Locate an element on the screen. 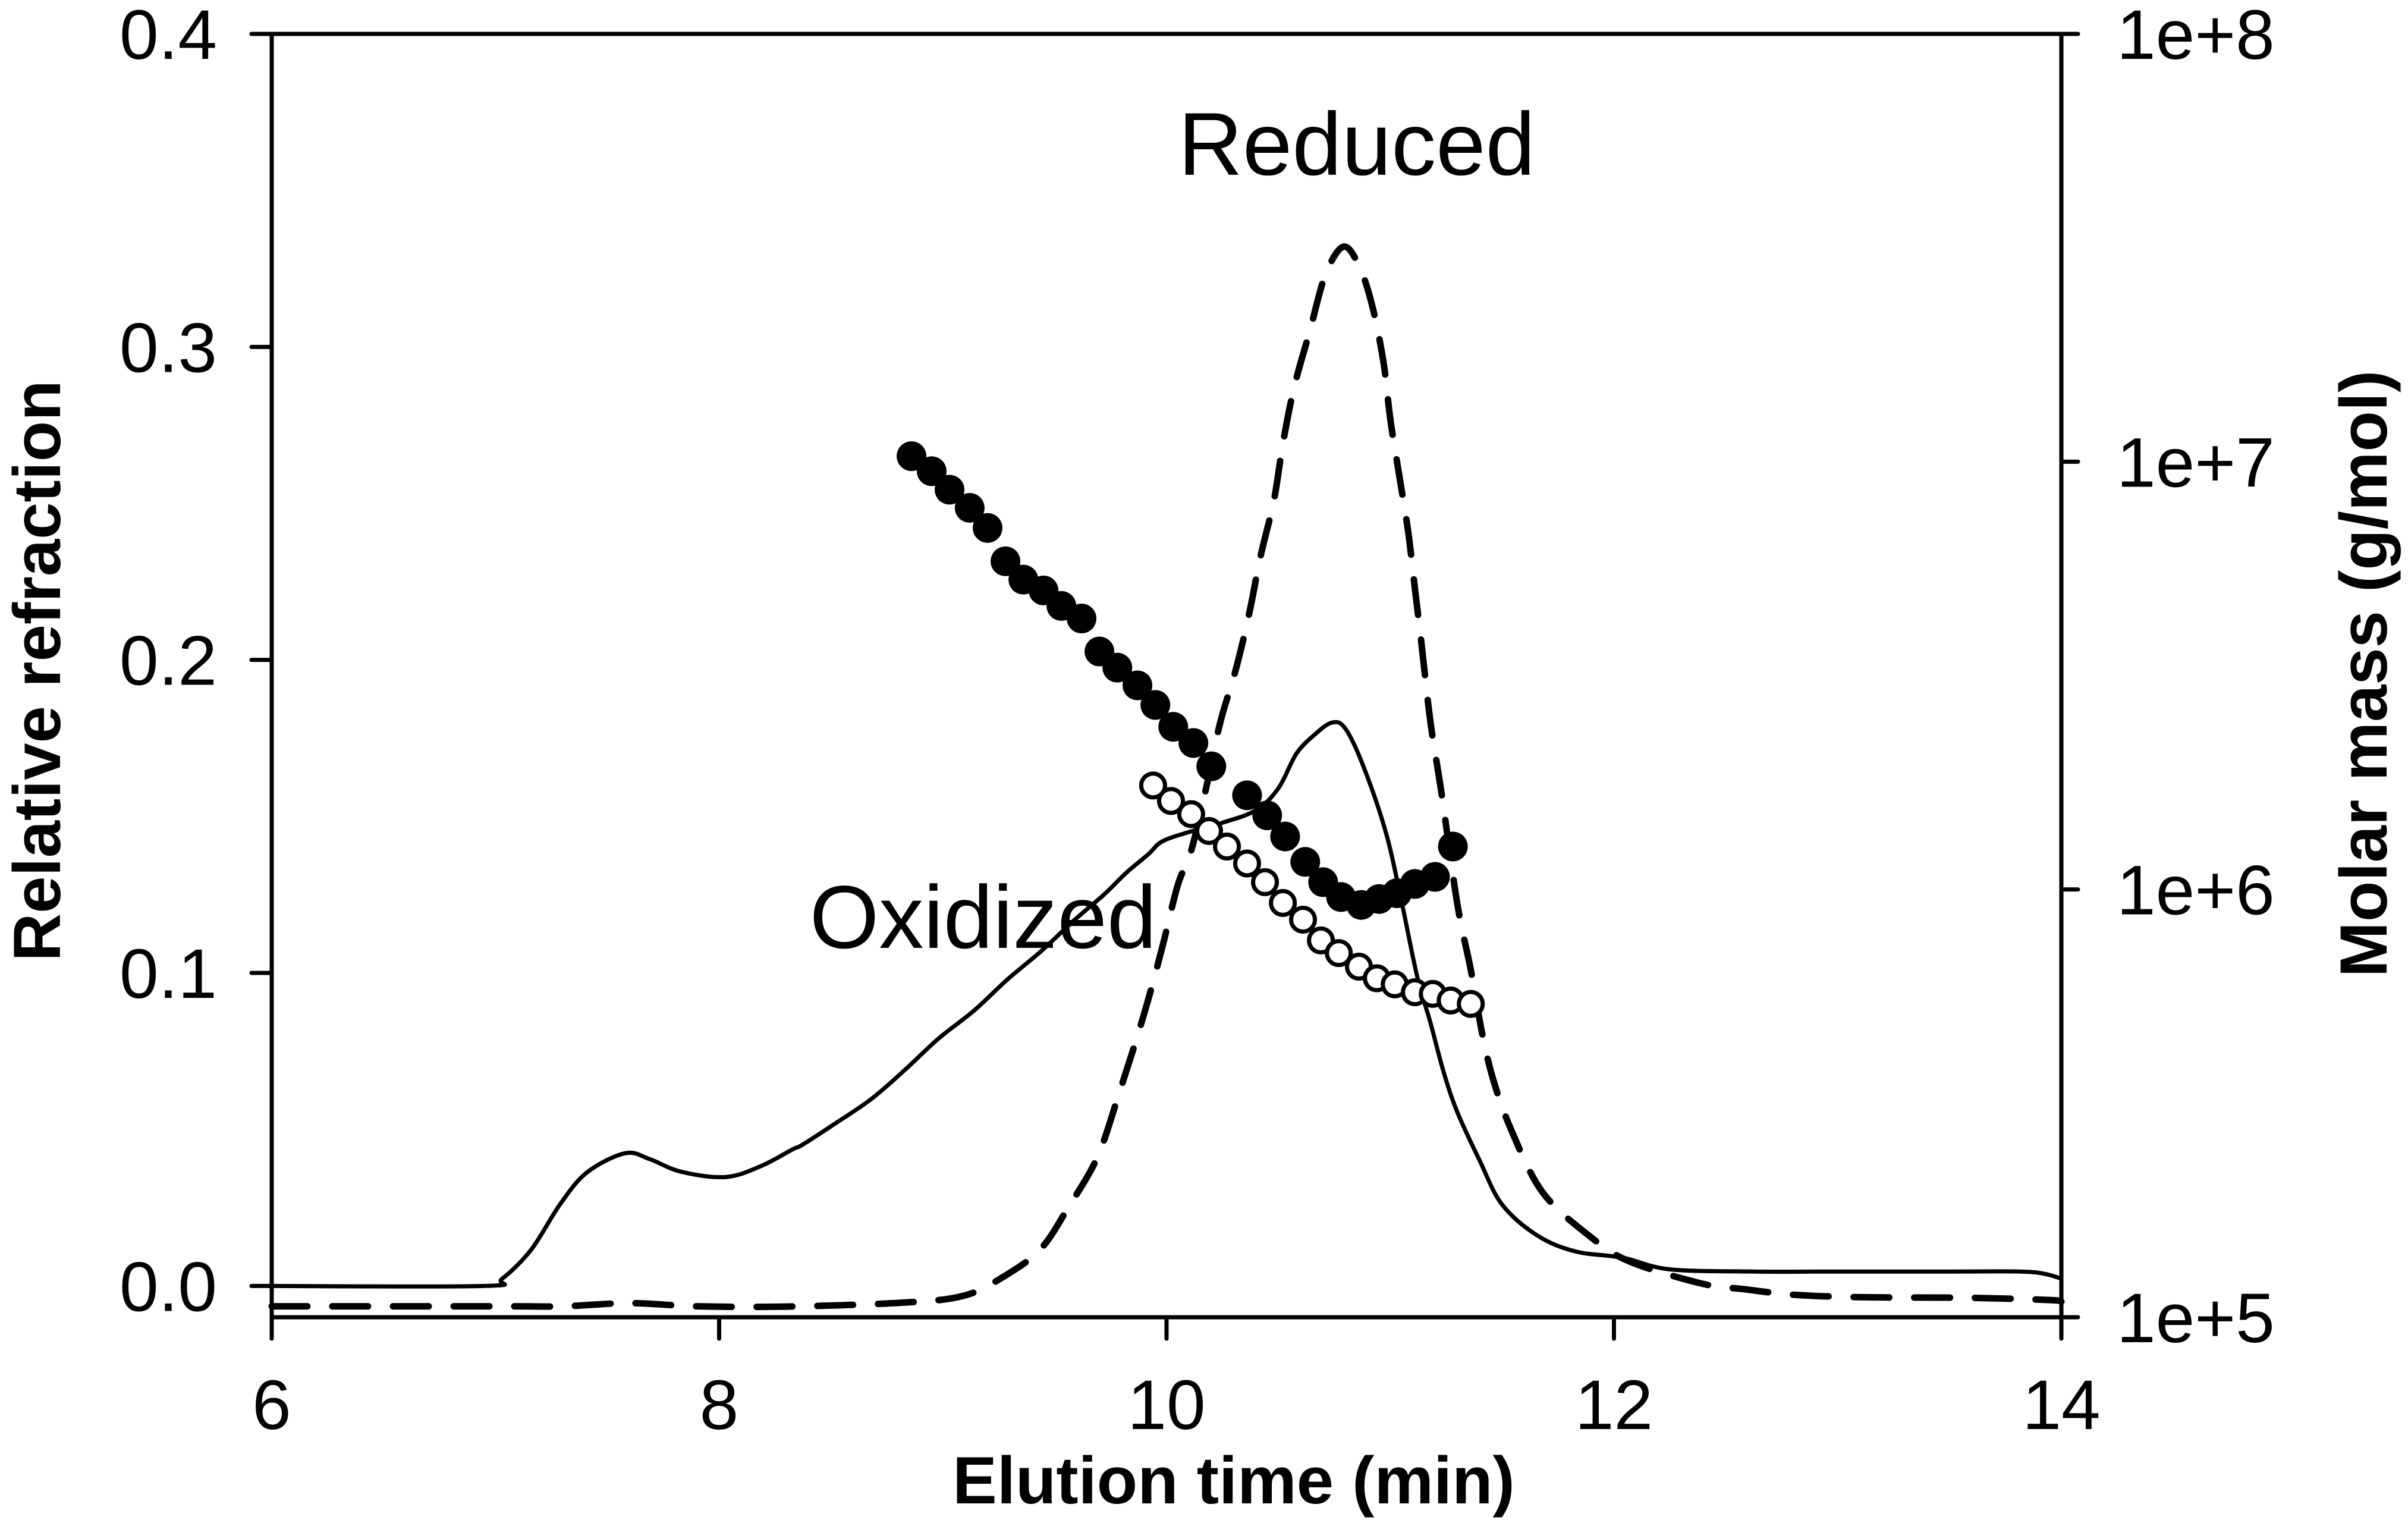  x-axis-title: Elution time (min) is located at coordinates (1233, 1480).